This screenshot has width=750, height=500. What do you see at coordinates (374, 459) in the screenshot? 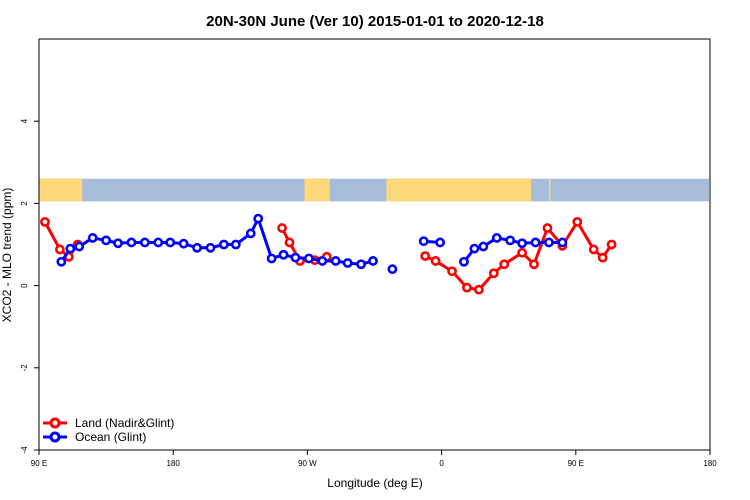
I see `x-axis: 90 E 180 90 W 0 90 E 180` at bounding box center [374, 459].